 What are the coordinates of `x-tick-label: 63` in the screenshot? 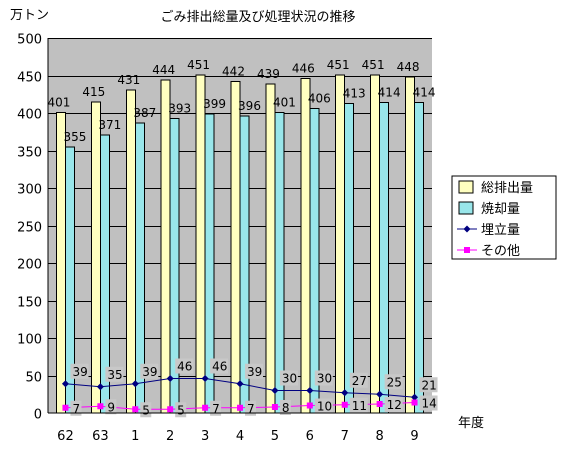 It's located at (100, 436).